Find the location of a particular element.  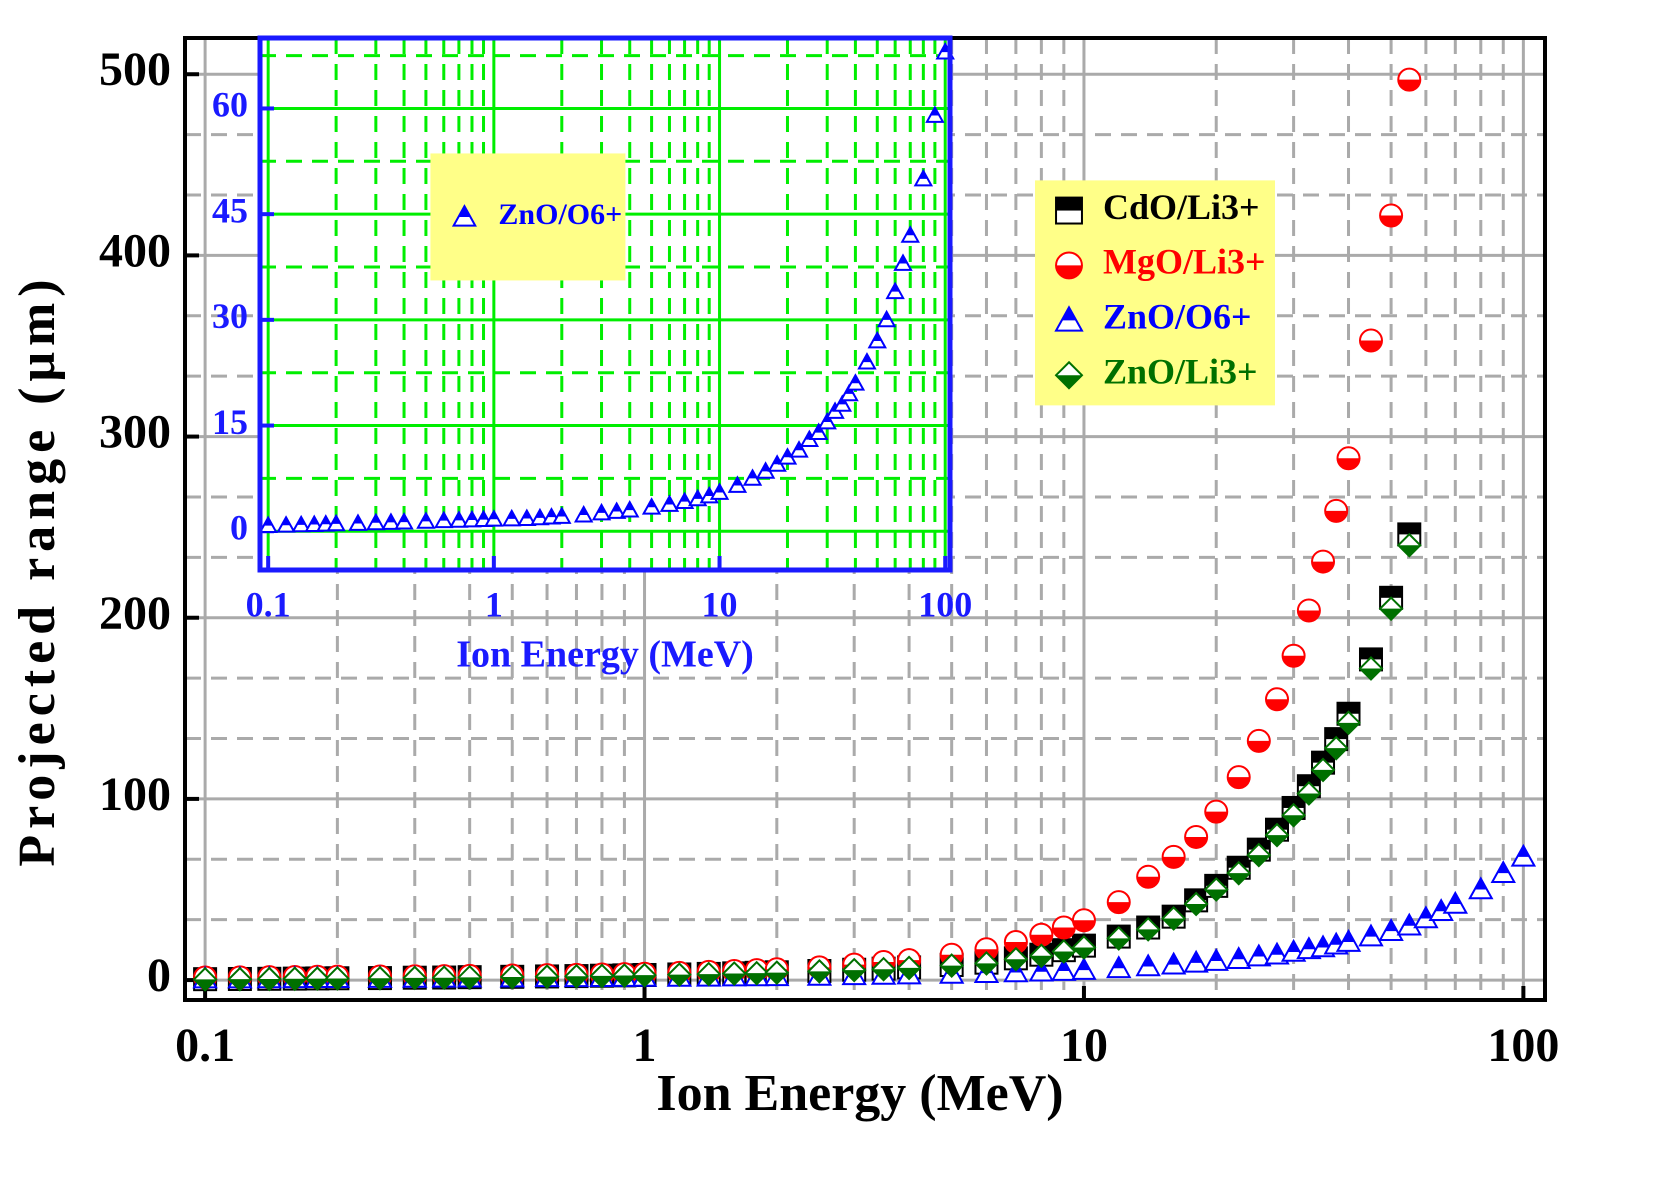

y-tick-label: 0 is located at coordinates (239, 528).